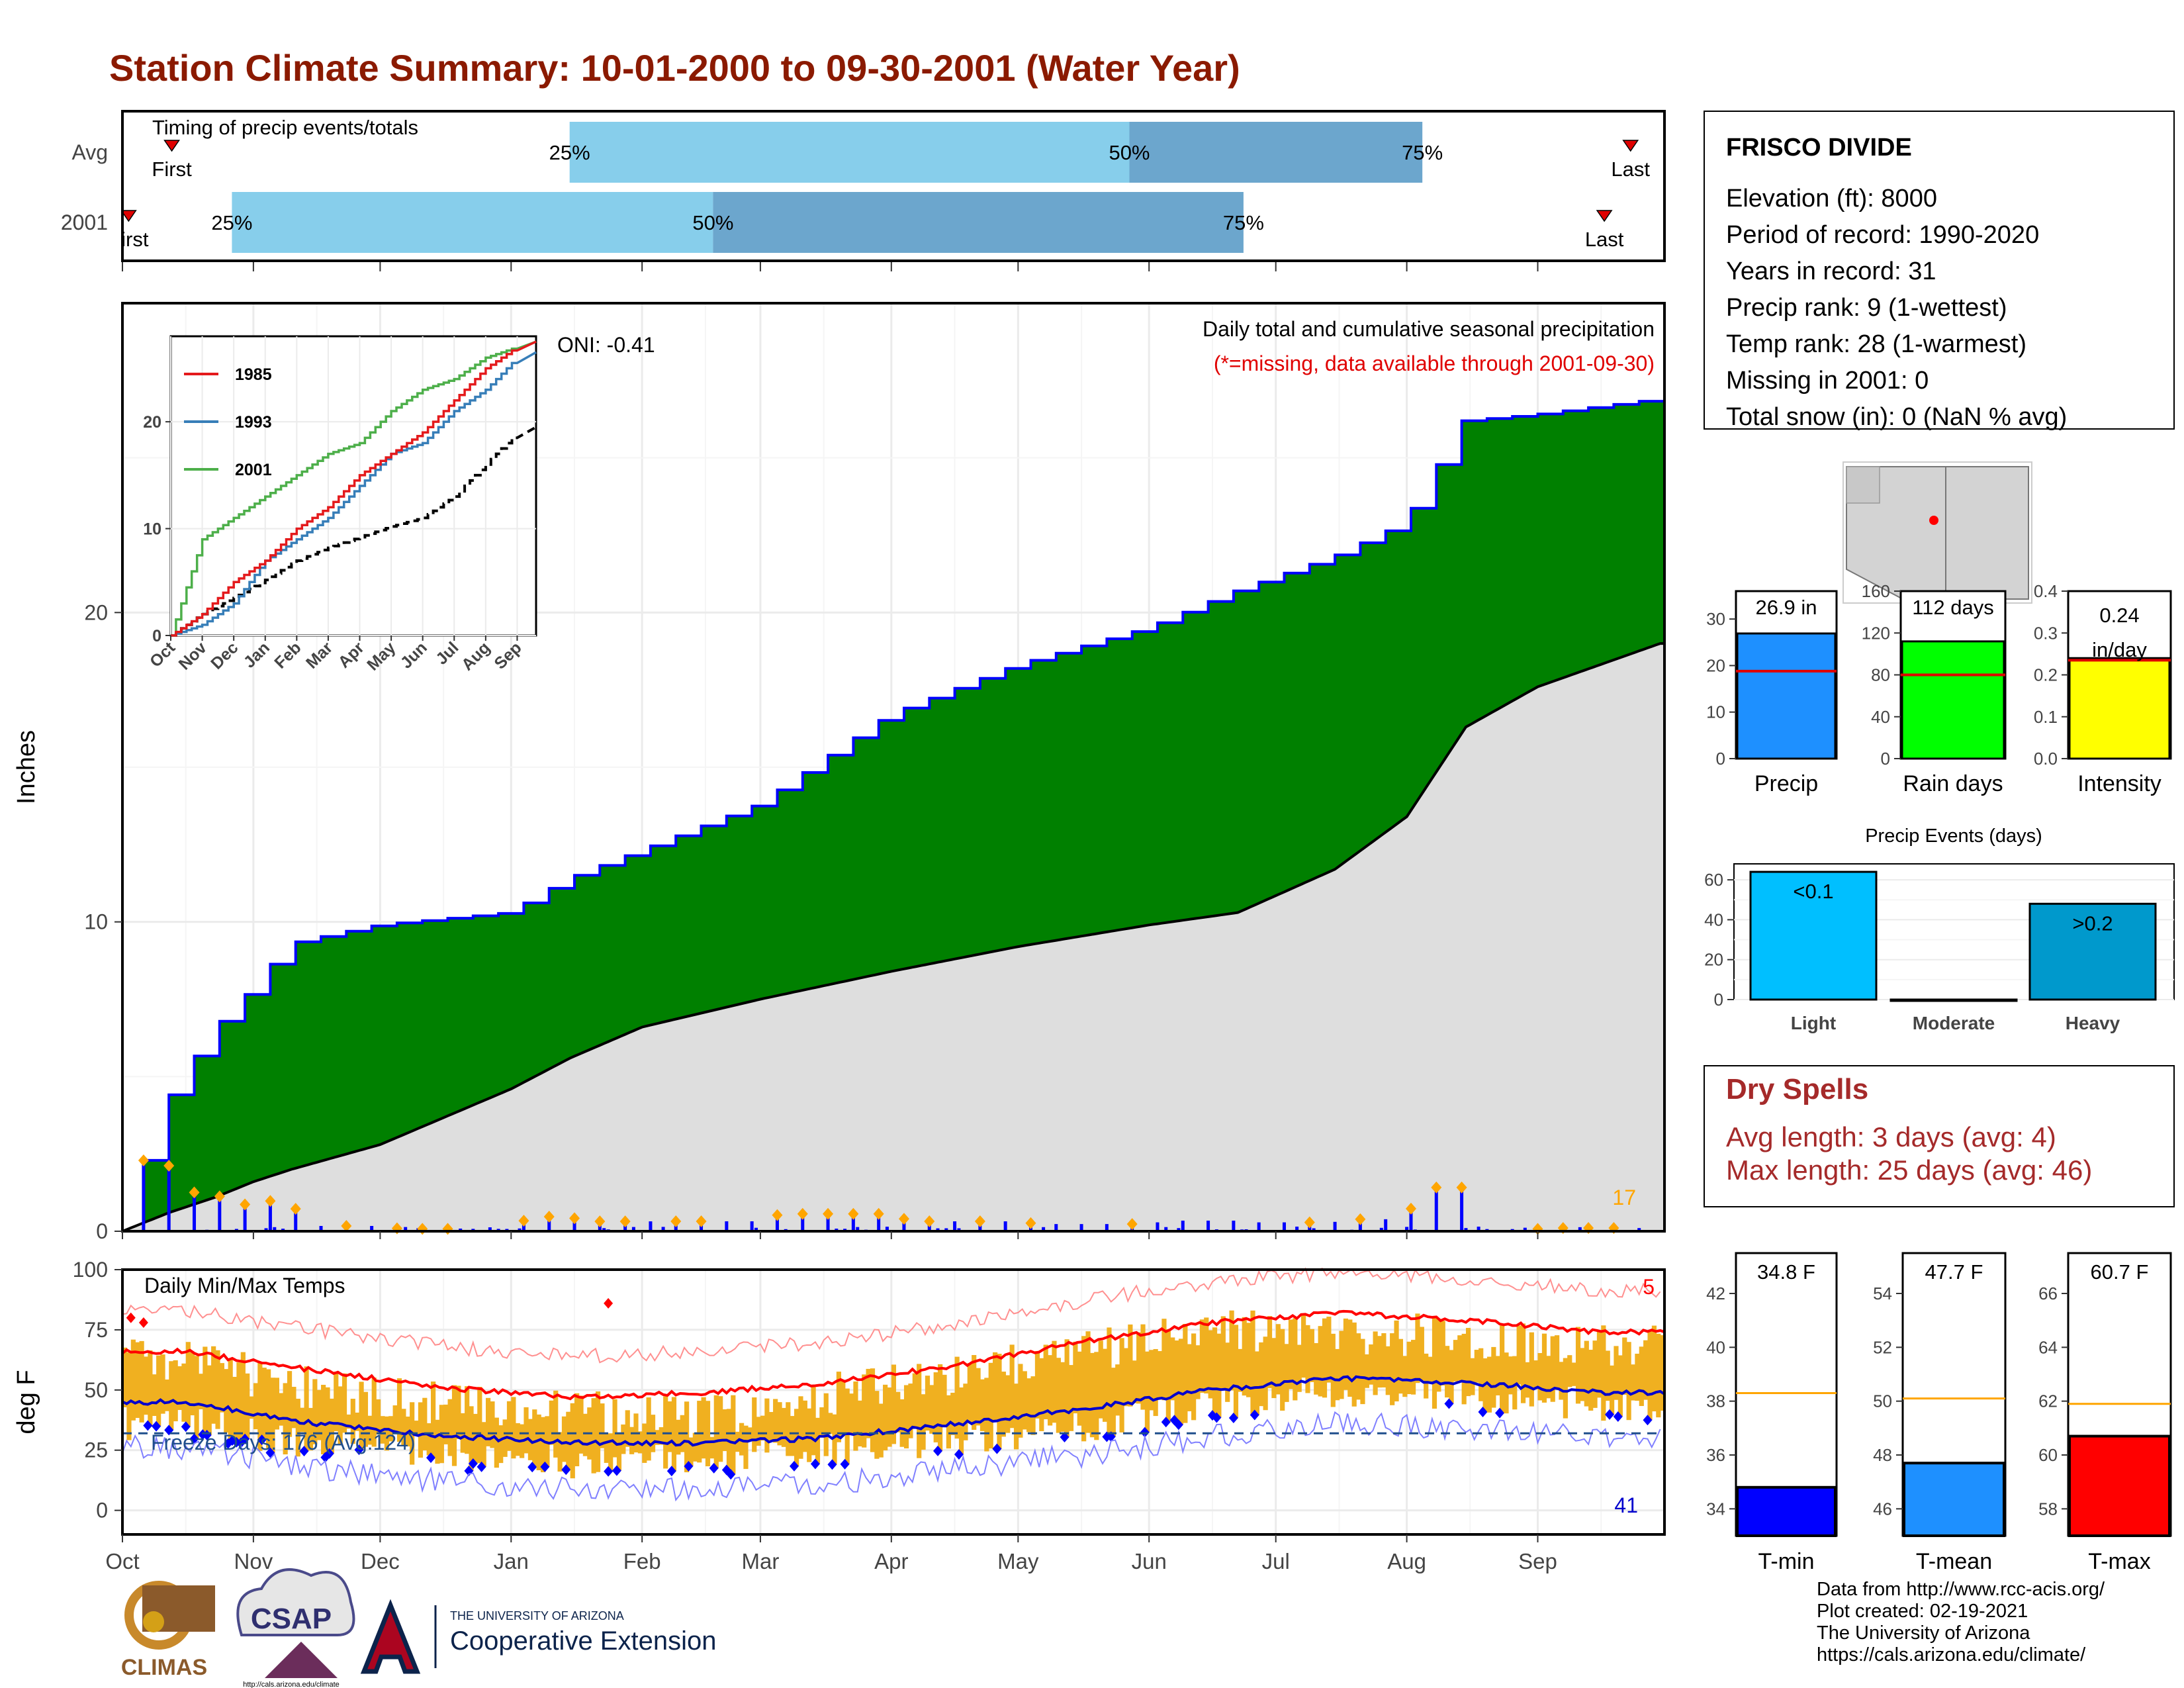 The width and height of the screenshot is (2184, 1688). I want to click on temp-ytick-label: 100, so click(90, 1270).